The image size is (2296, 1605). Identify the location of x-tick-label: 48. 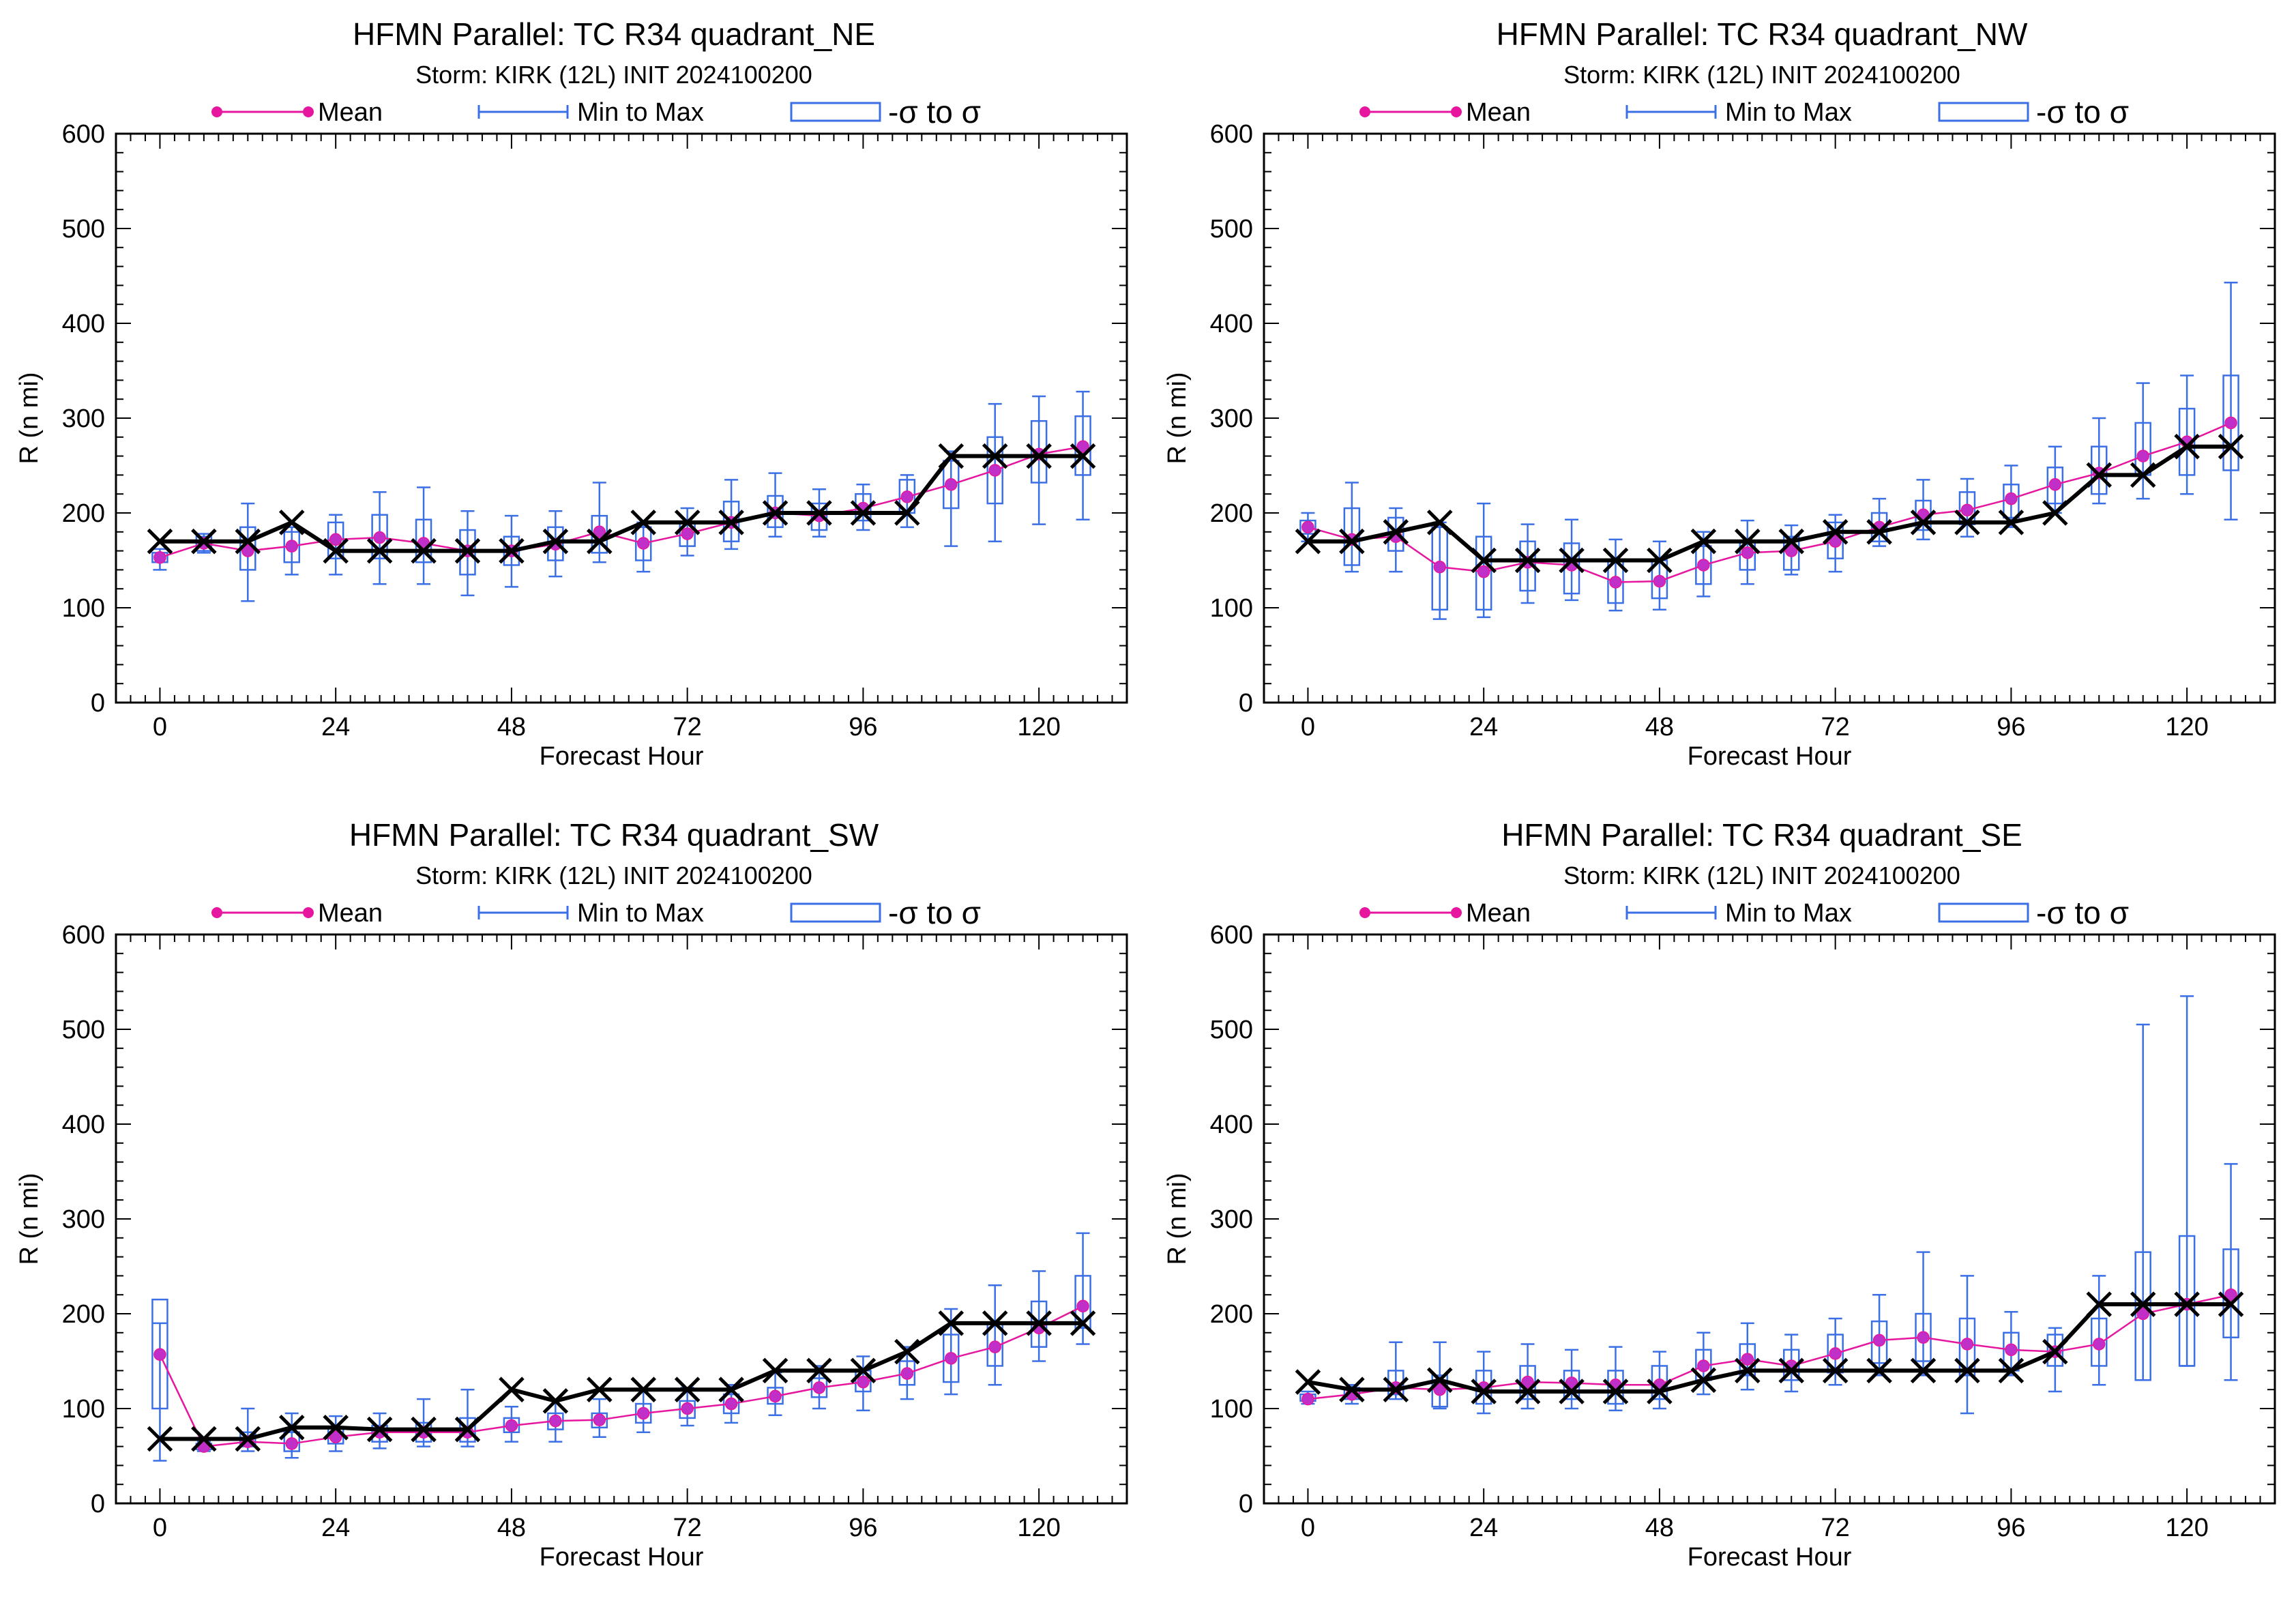
(512, 727).